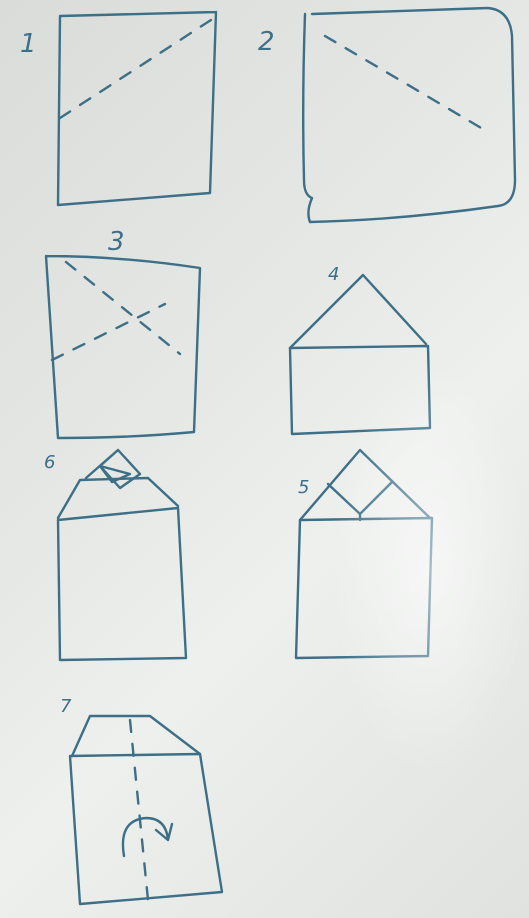 The width and height of the screenshot is (529, 918). I want to click on step-5: 5, so click(364, 554).